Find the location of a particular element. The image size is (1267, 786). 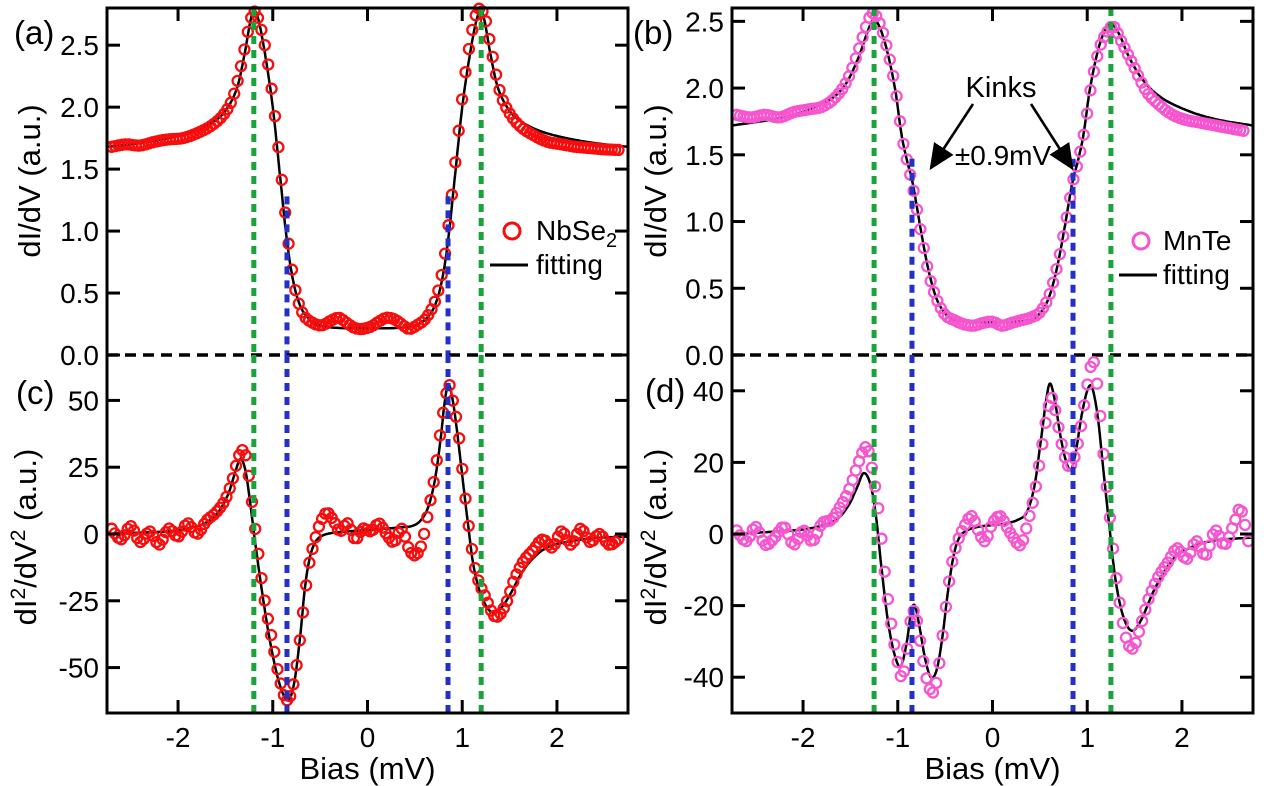

y-tick-label: 2.5 is located at coordinates (79, 45).